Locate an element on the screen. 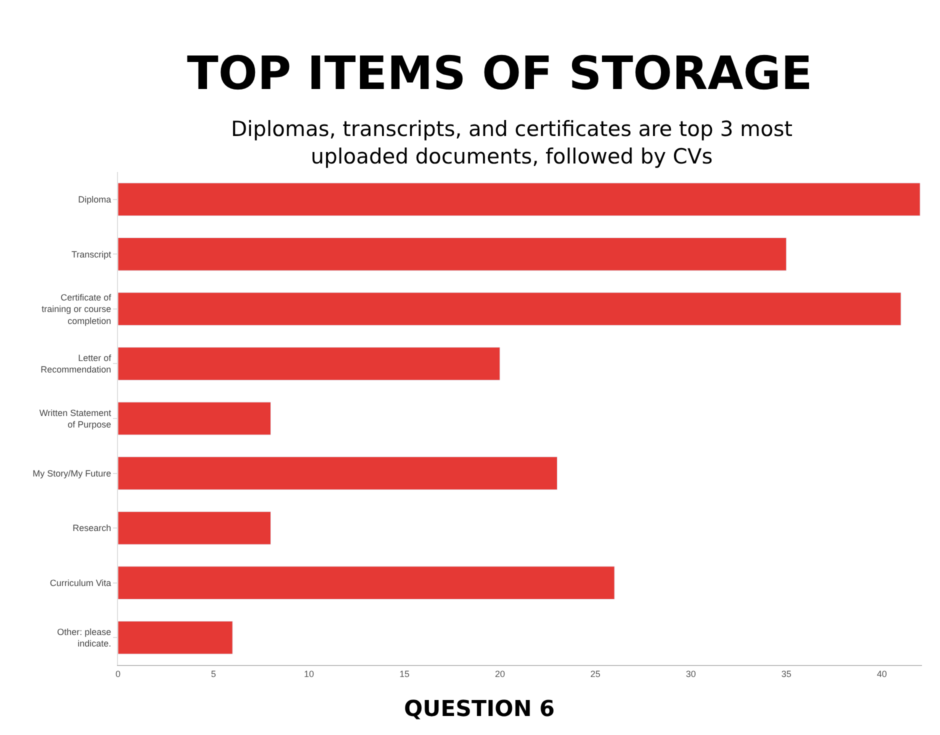 This screenshot has height=735, width=940. x-tick-label: 25 is located at coordinates (595, 673).